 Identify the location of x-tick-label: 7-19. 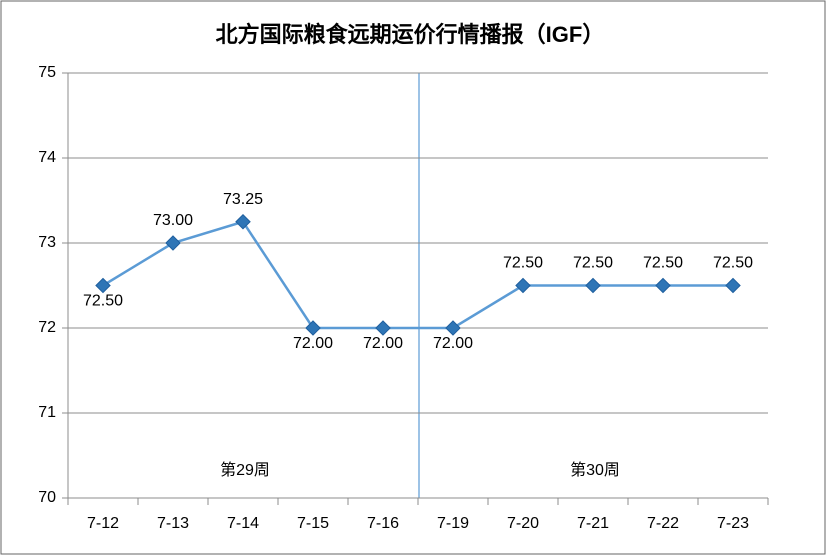
(453, 523).